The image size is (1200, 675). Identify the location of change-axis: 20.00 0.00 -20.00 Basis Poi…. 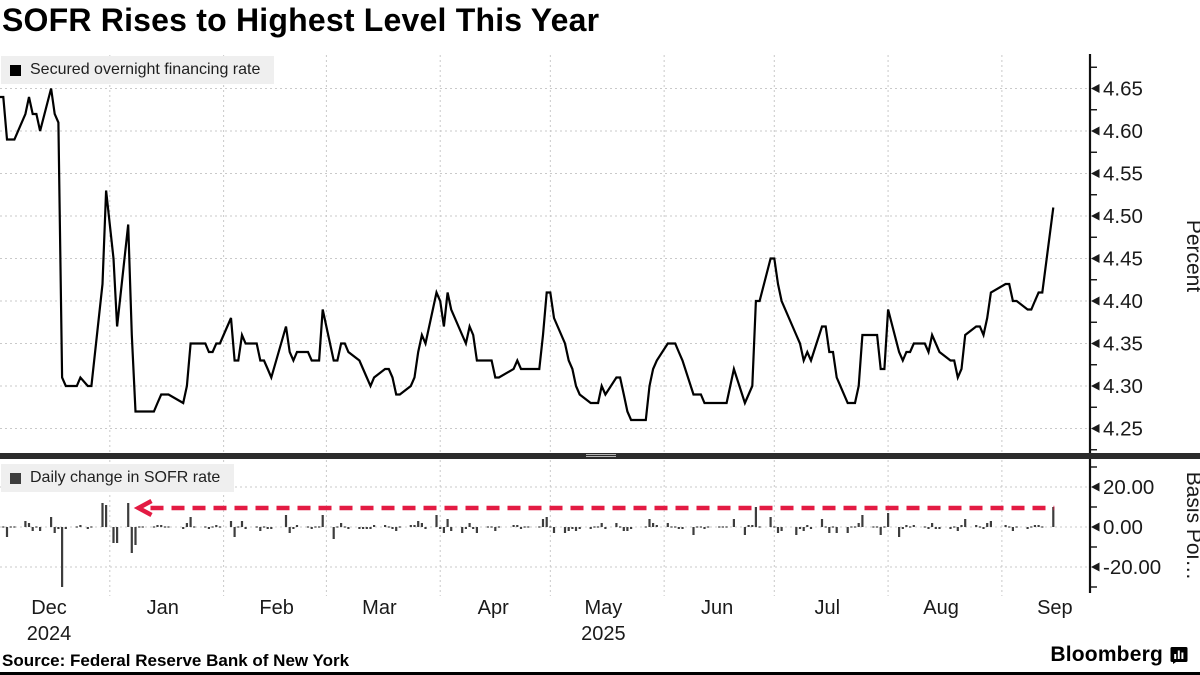
(1145, 527).